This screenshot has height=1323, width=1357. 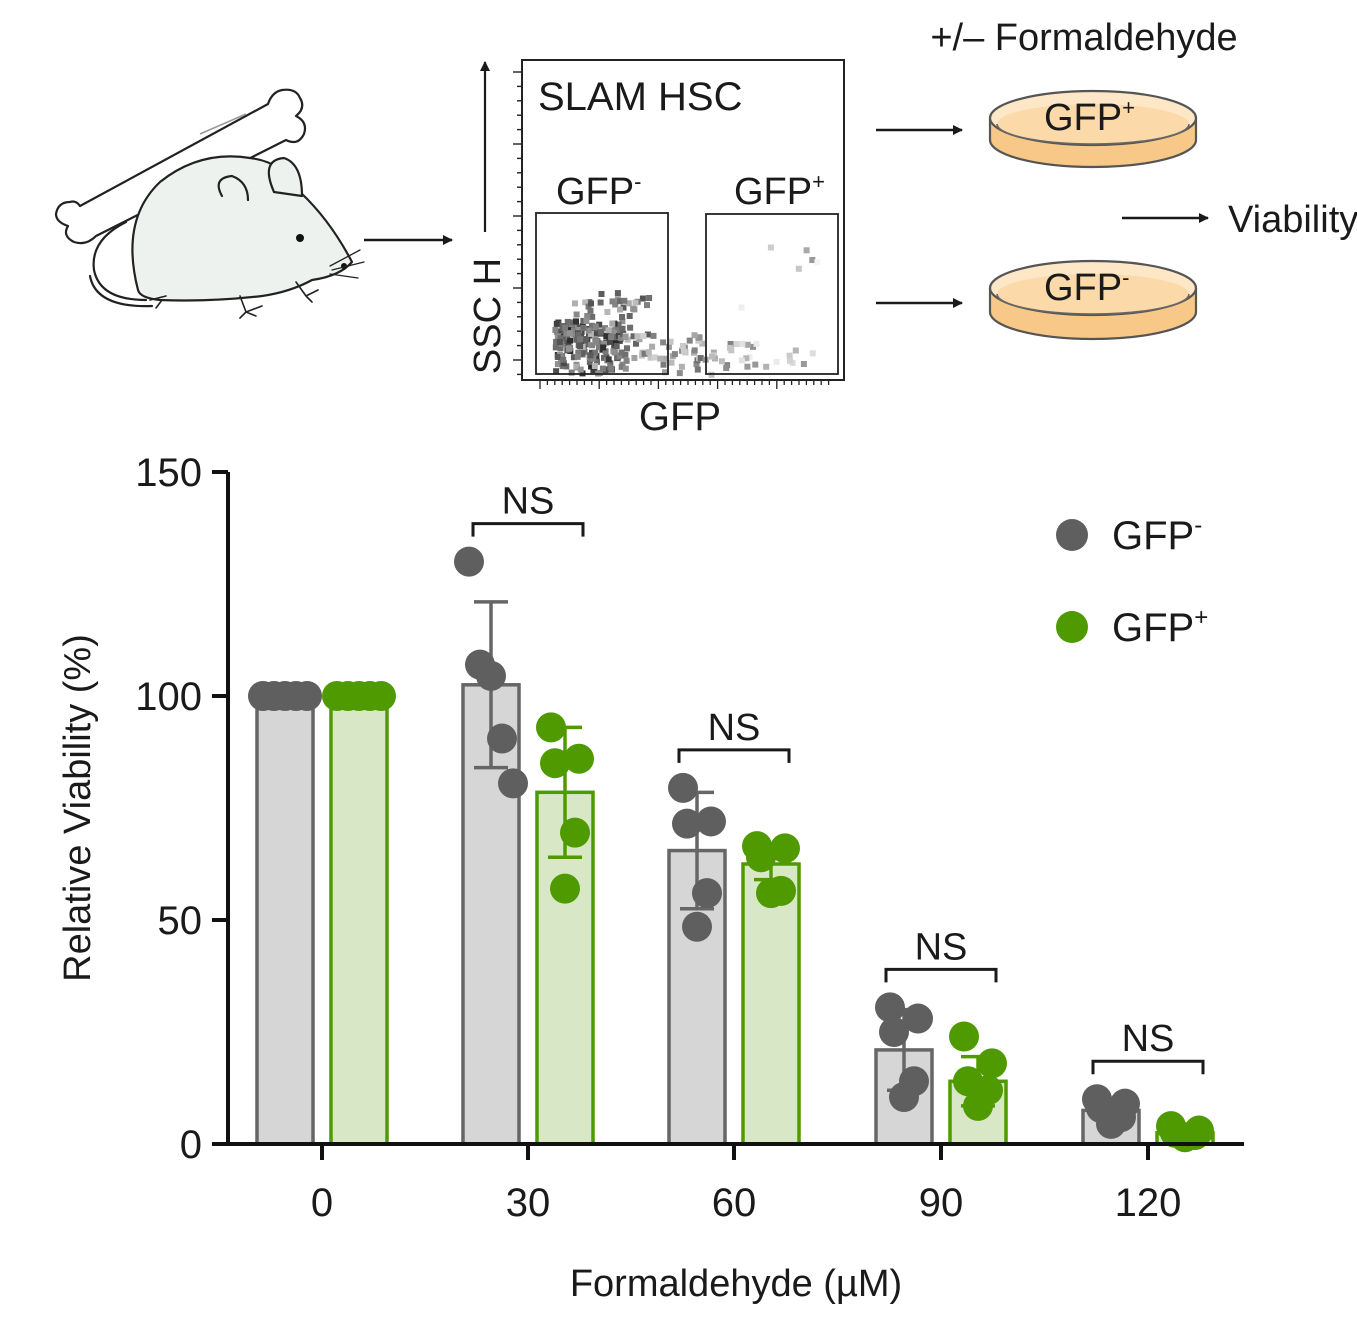 I want to click on mouse-icon, so click(x=226, y=237).